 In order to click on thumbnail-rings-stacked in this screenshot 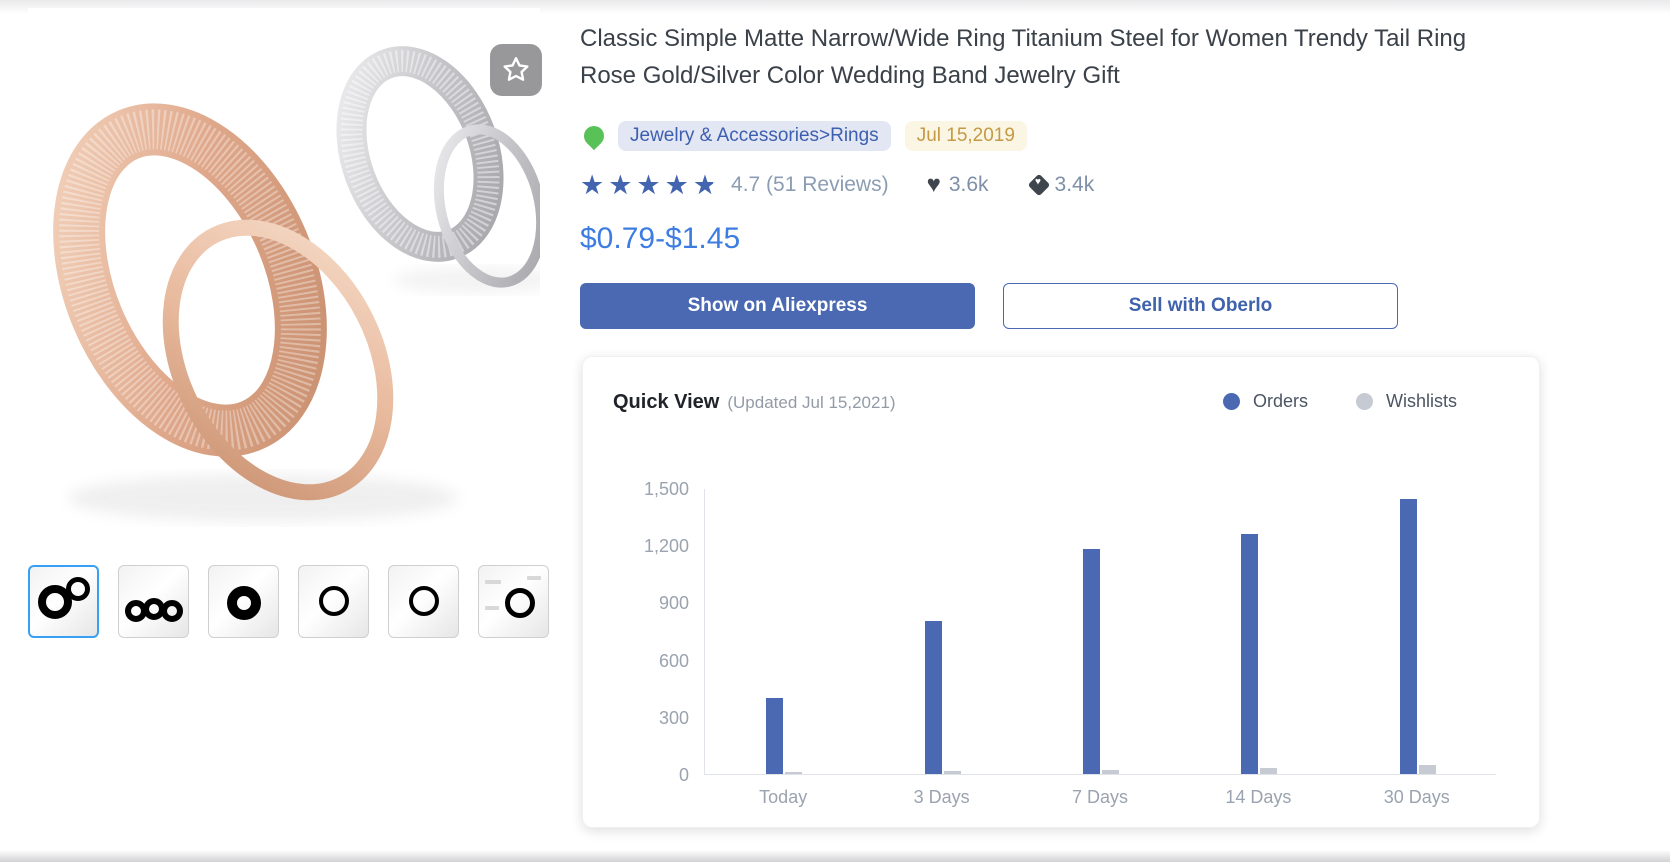, I will do `click(153, 601)`.